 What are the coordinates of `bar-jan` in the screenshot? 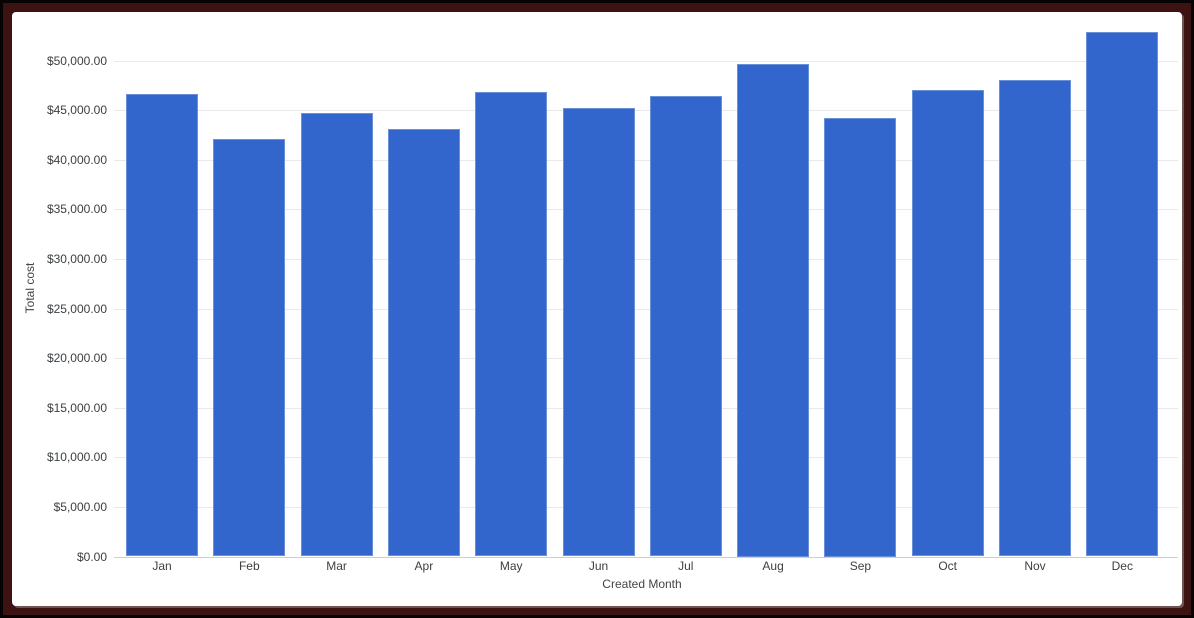 It's located at (162, 325).